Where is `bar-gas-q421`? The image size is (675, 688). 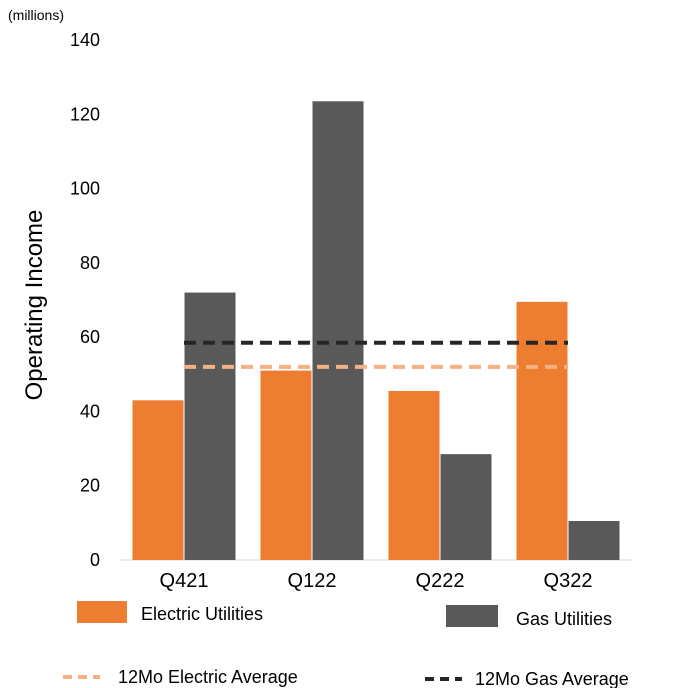 bar-gas-q421 is located at coordinates (210, 426).